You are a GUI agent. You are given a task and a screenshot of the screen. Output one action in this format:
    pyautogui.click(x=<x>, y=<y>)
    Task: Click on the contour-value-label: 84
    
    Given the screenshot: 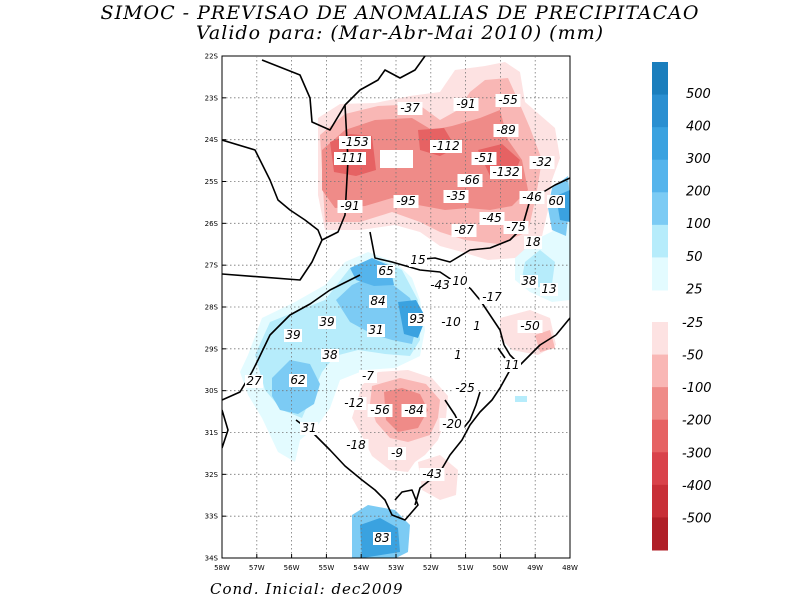 What is the action you would take?
    pyautogui.click(x=377, y=301)
    